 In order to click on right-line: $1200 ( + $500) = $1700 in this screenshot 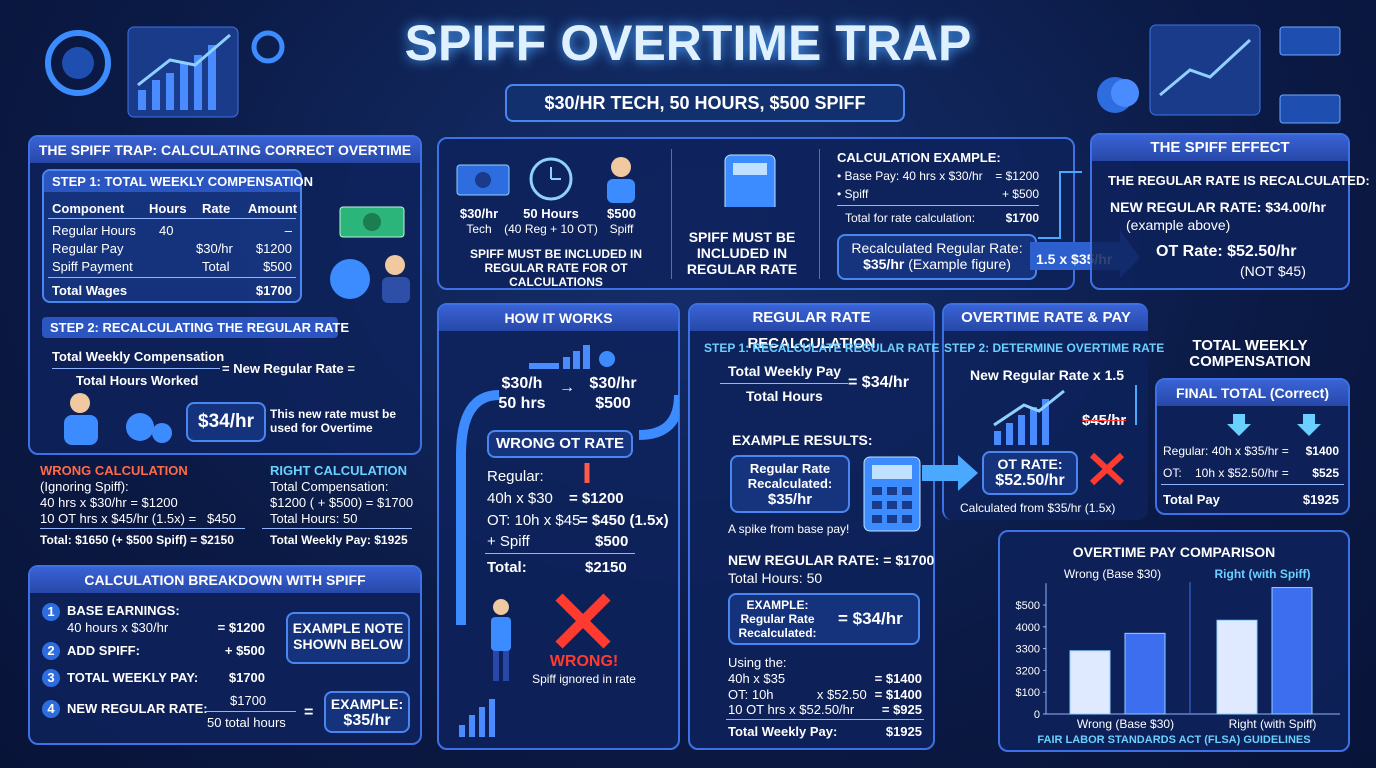, I will do `click(342, 502)`.